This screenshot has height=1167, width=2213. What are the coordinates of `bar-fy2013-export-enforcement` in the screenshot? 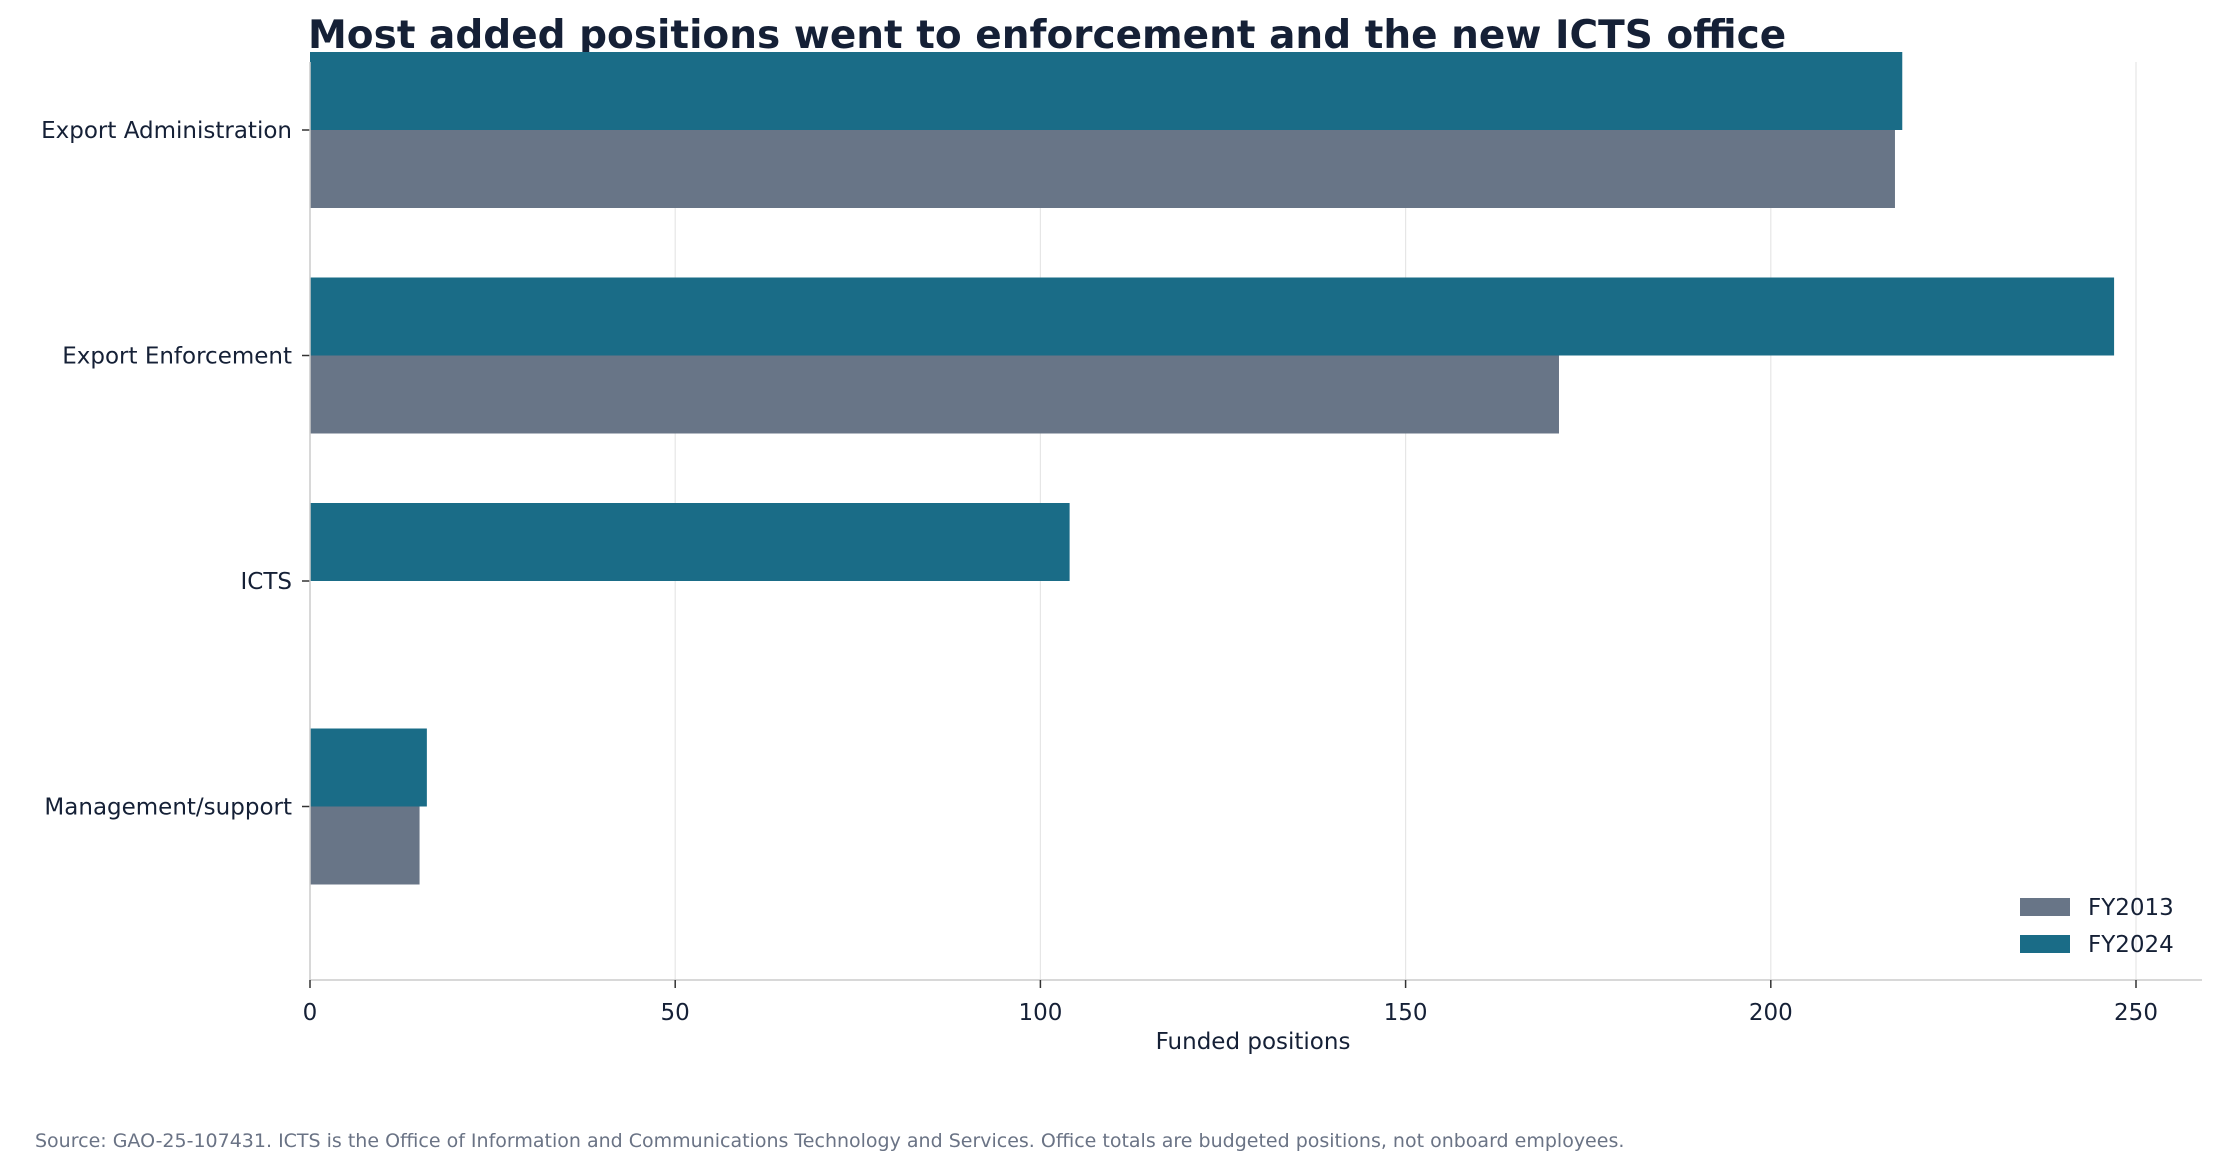 It's located at (934, 394).